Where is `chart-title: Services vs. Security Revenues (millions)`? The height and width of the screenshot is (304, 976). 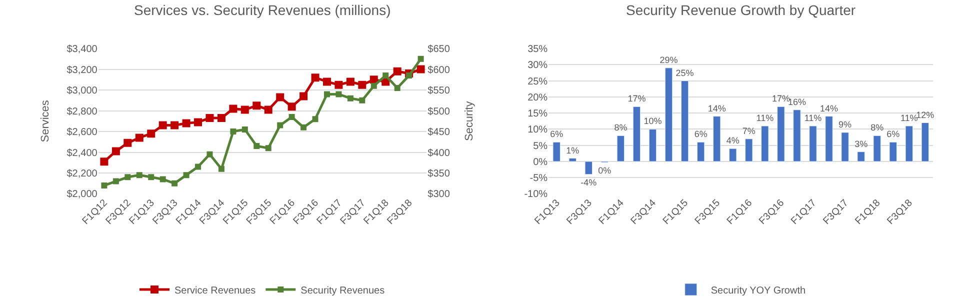 chart-title: Services vs. Security Revenues (millions) is located at coordinates (262, 10).